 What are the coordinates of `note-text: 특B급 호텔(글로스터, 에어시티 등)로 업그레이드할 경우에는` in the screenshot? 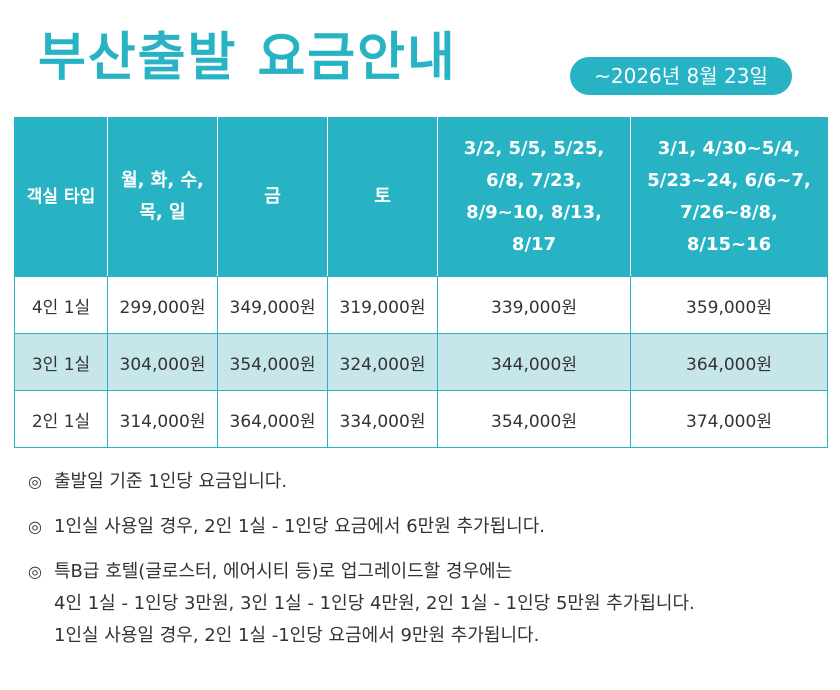 It's located at (283, 571).